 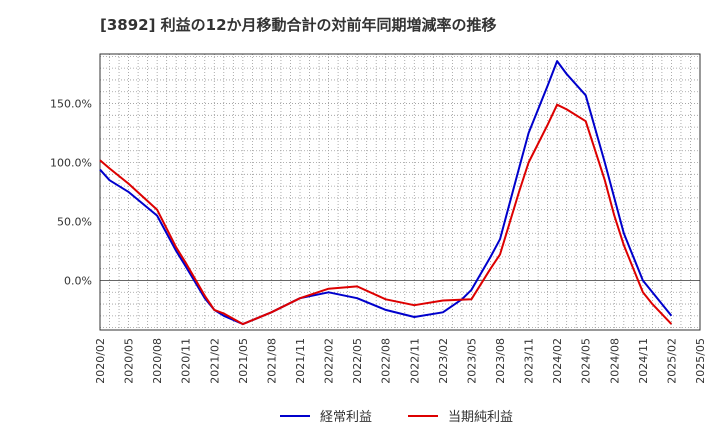 What do you see at coordinates (671, 361) in the screenshot?
I see `x-tick-label: 2025/02` at bounding box center [671, 361].